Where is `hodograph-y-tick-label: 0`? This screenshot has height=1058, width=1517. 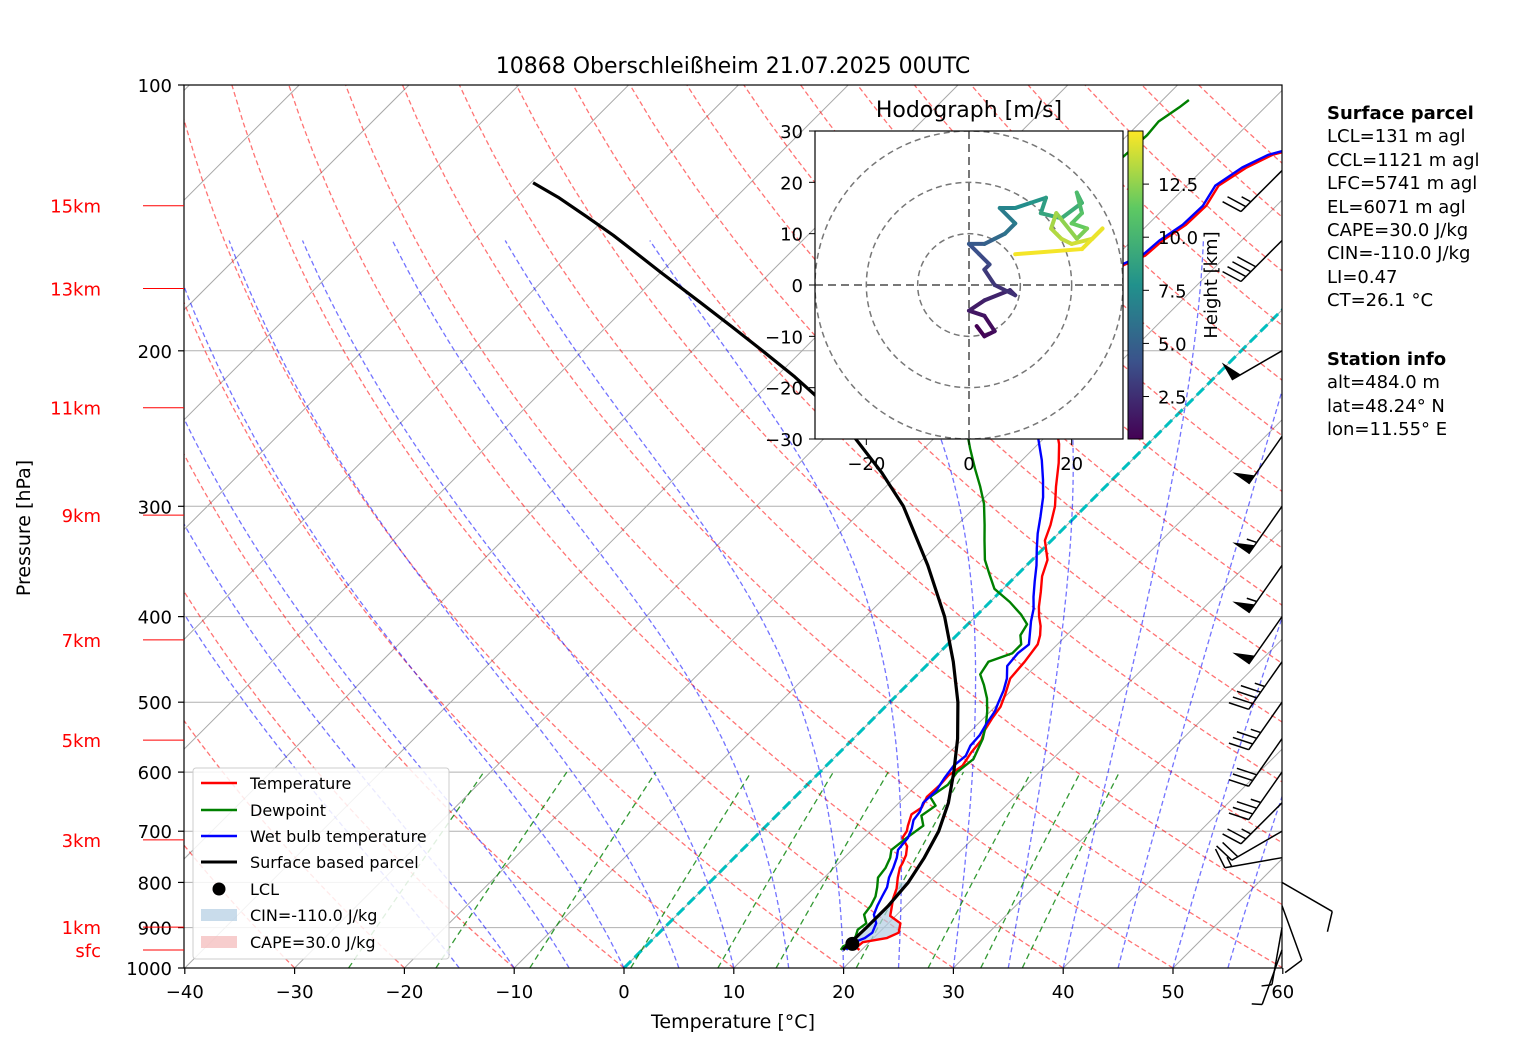 hodograph-y-tick-label: 0 is located at coordinates (797, 286).